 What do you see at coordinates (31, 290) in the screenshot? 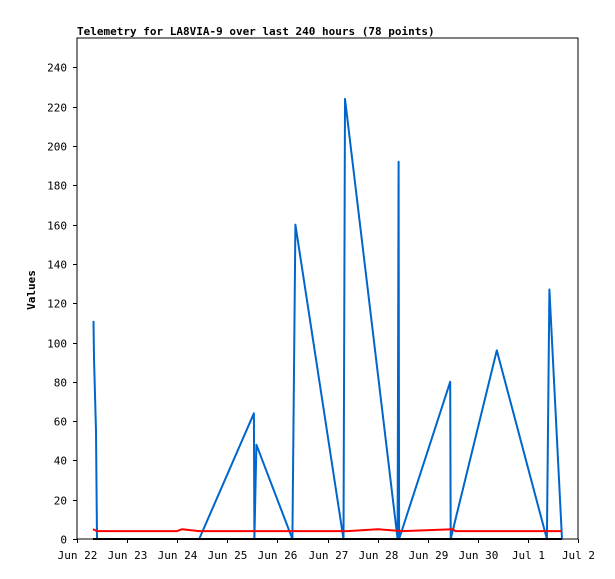
I see `y-axis-title: Values` at bounding box center [31, 290].